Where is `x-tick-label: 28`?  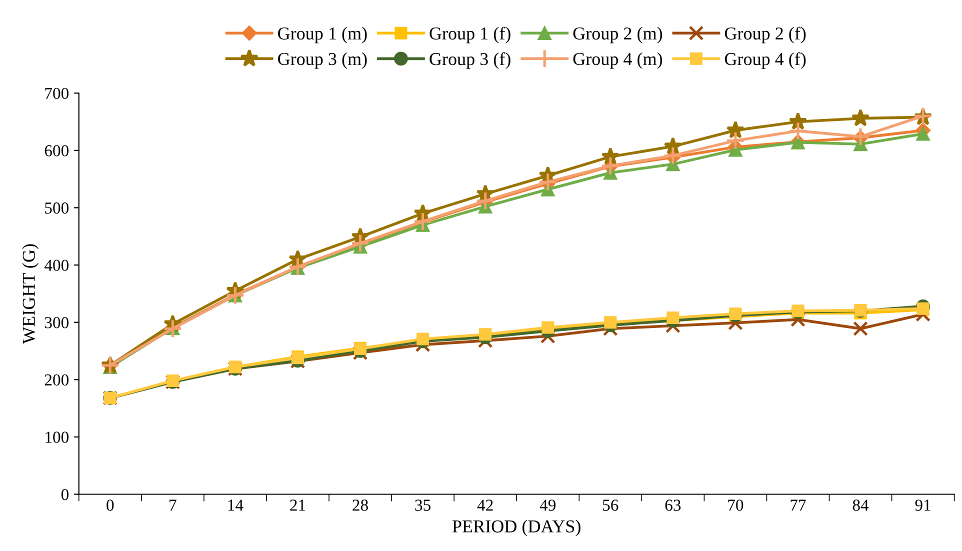 x-tick-label: 28 is located at coordinates (360, 505).